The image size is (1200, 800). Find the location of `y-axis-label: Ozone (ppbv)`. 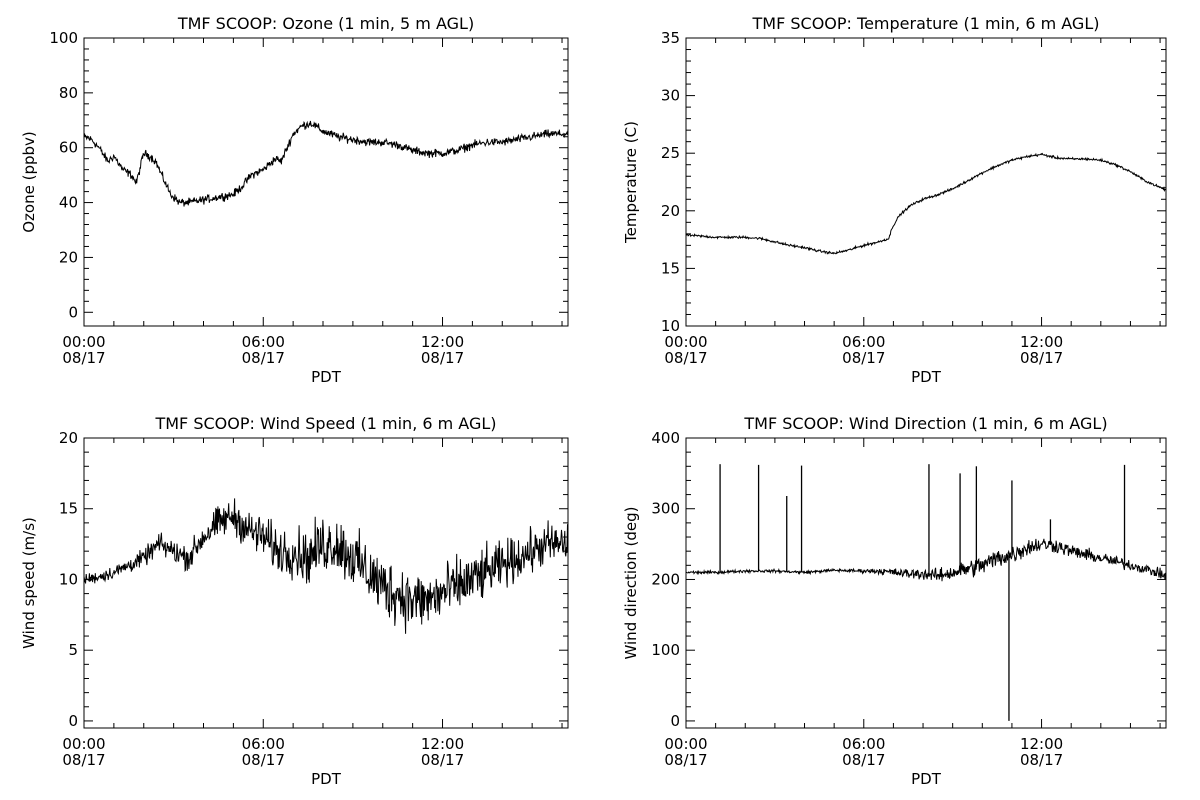

y-axis-label: Ozone (ppbv) is located at coordinates (29, 182).